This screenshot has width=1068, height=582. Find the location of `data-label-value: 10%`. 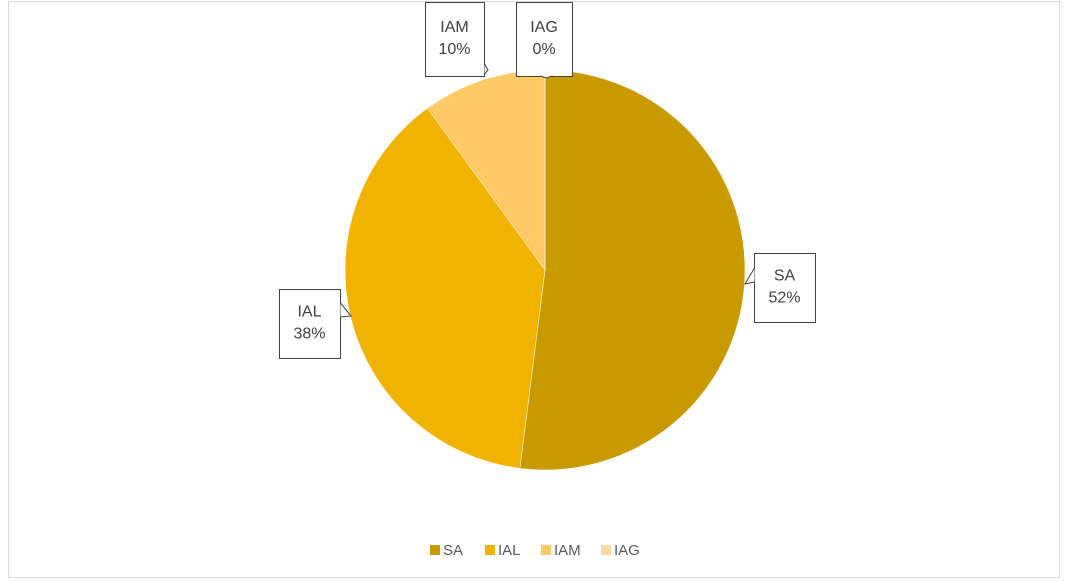

data-label-value: 10% is located at coordinates (454, 49).